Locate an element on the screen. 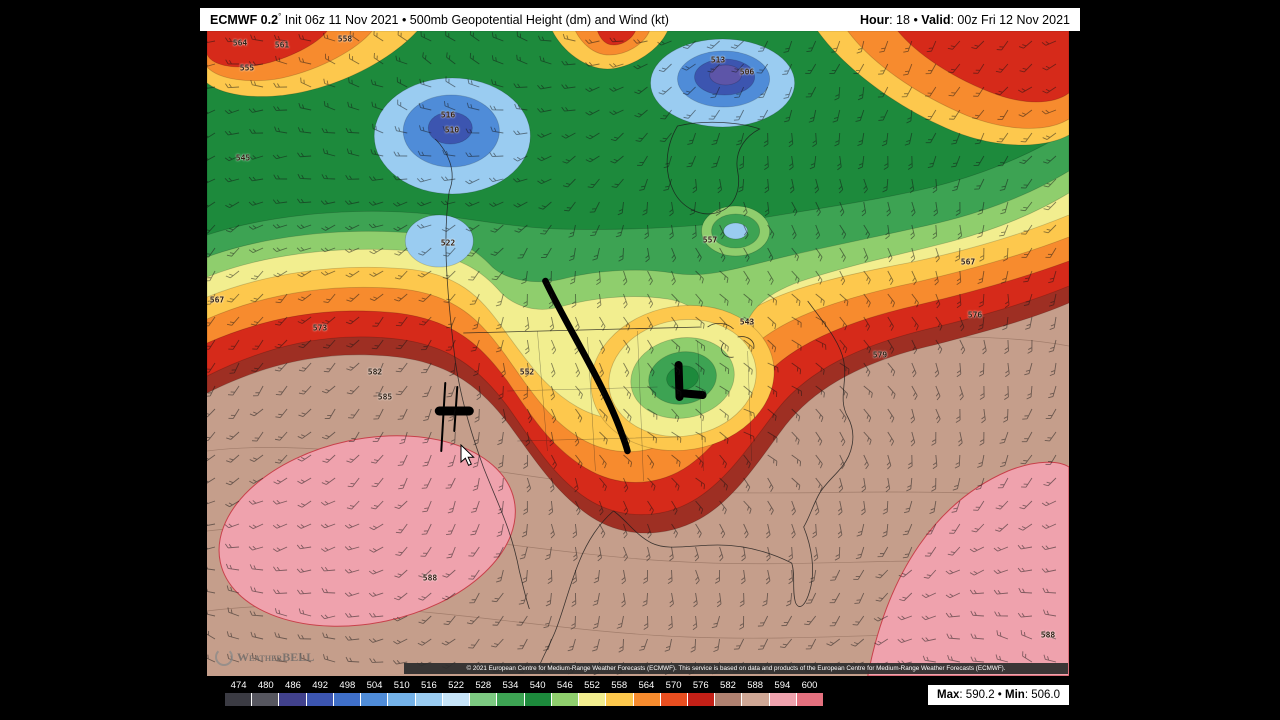 Image resolution: width=1280 pixels, height=720 pixels. max-value: : 590.2 is located at coordinates (977, 695).